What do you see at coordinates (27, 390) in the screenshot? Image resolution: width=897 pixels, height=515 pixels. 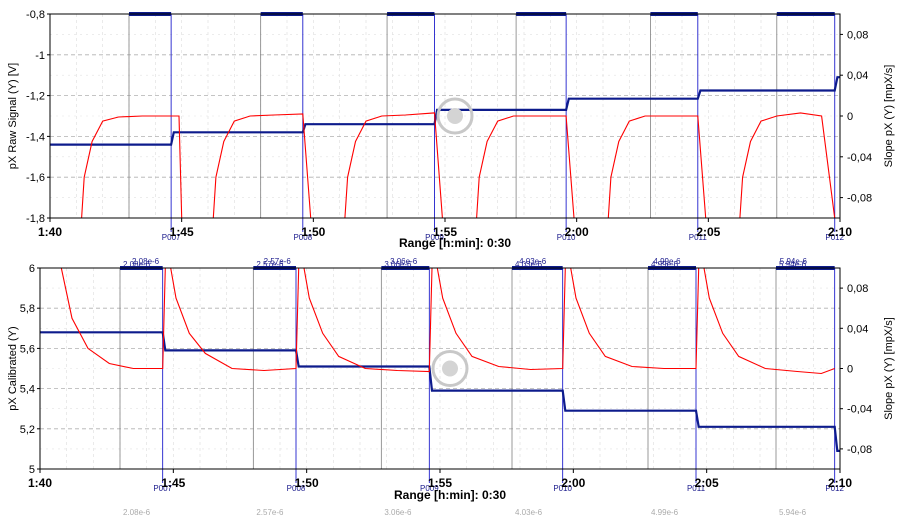 I see `bottom-ytick-label: 5,4` at bounding box center [27, 390].